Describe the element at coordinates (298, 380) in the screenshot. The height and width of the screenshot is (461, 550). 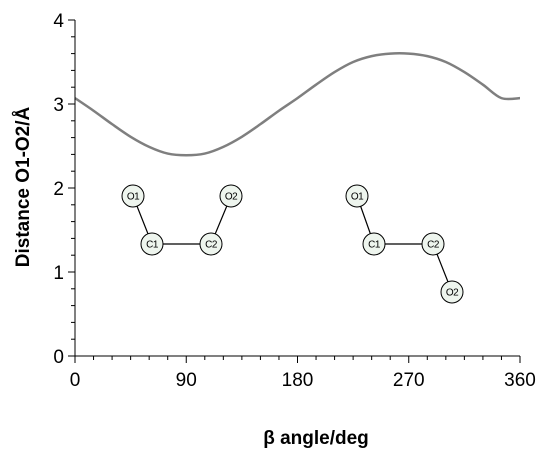
I see `x-tick-label: 180` at that location.